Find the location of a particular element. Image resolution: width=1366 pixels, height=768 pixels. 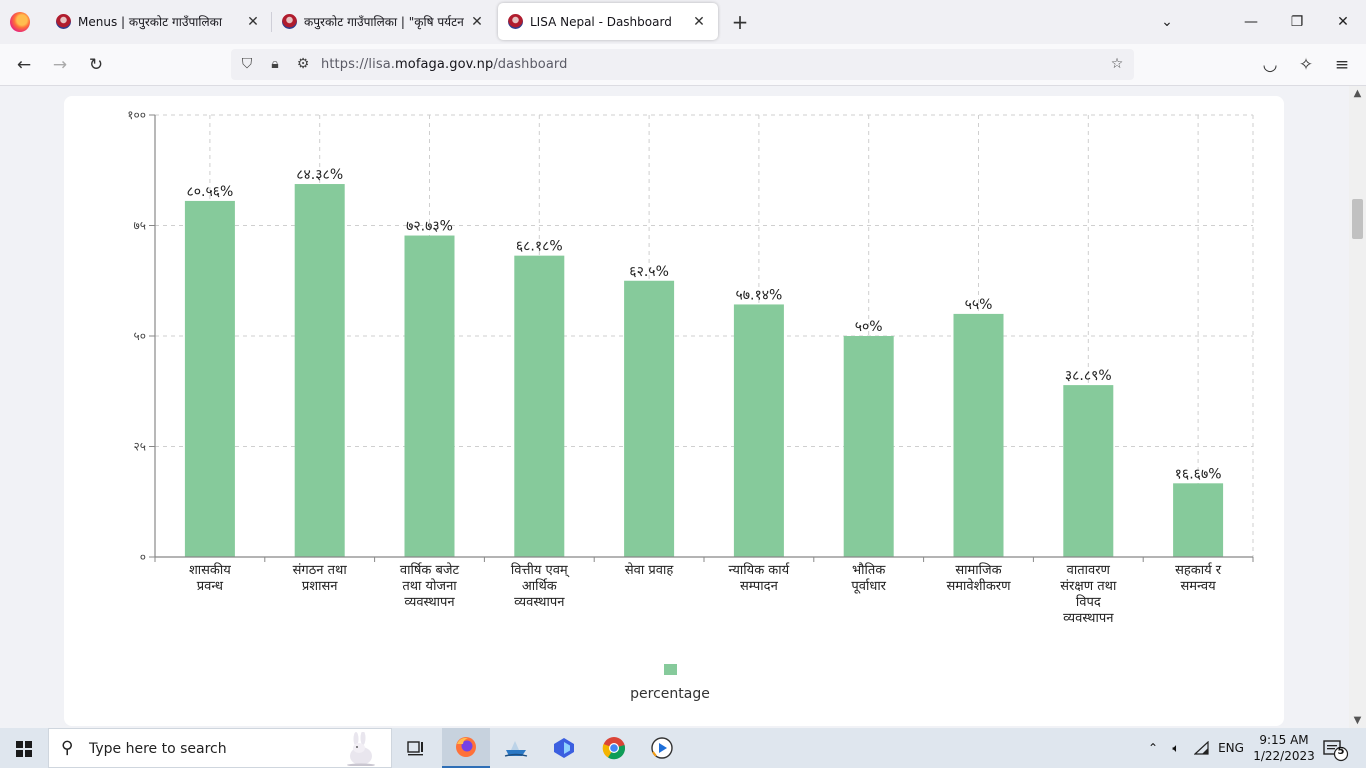

x-tick-label-line: सेवा प्रवाह is located at coordinates (649, 570).